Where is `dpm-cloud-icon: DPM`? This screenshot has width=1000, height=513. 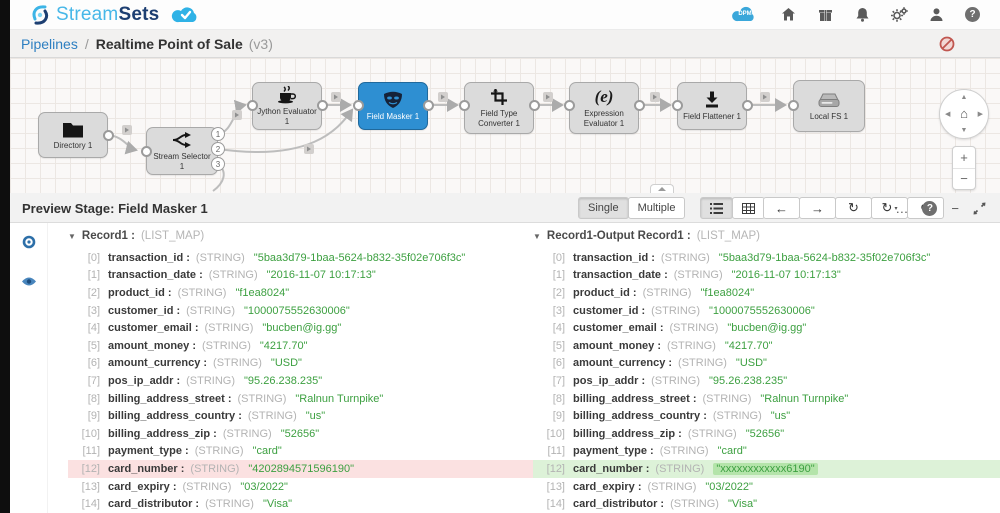
dpm-cloud-icon: DPM is located at coordinates (745, 14).